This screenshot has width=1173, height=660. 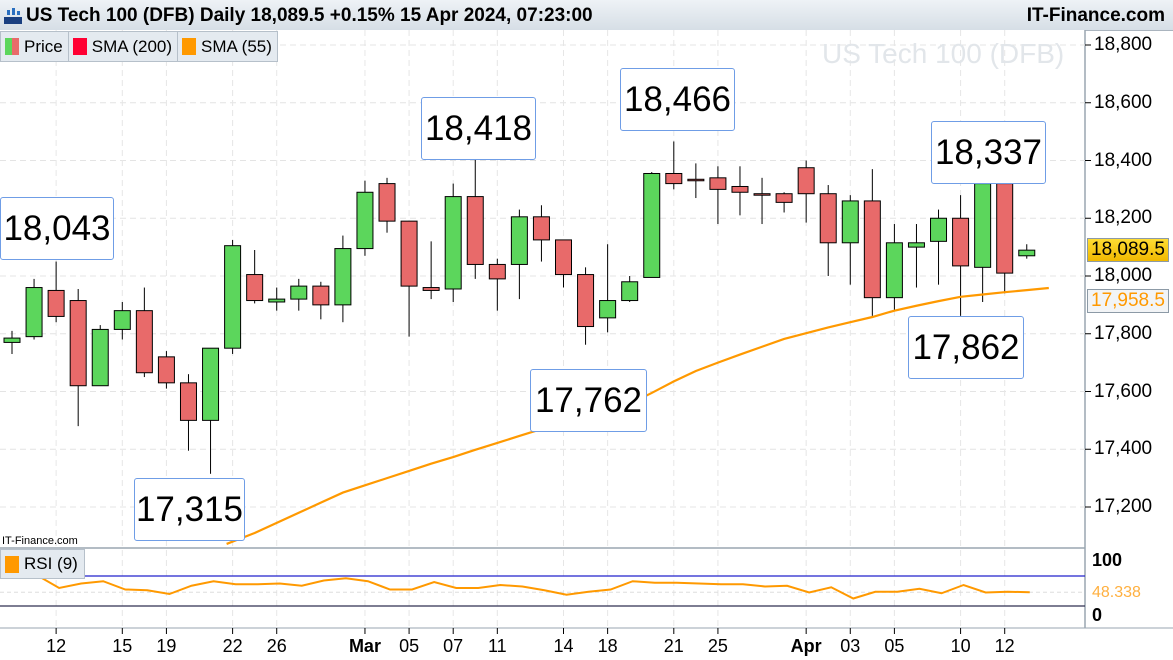 What do you see at coordinates (236, 46) in the screenshot?
I see `legend-label: SMA (55)` at bounding box center [236, 46].